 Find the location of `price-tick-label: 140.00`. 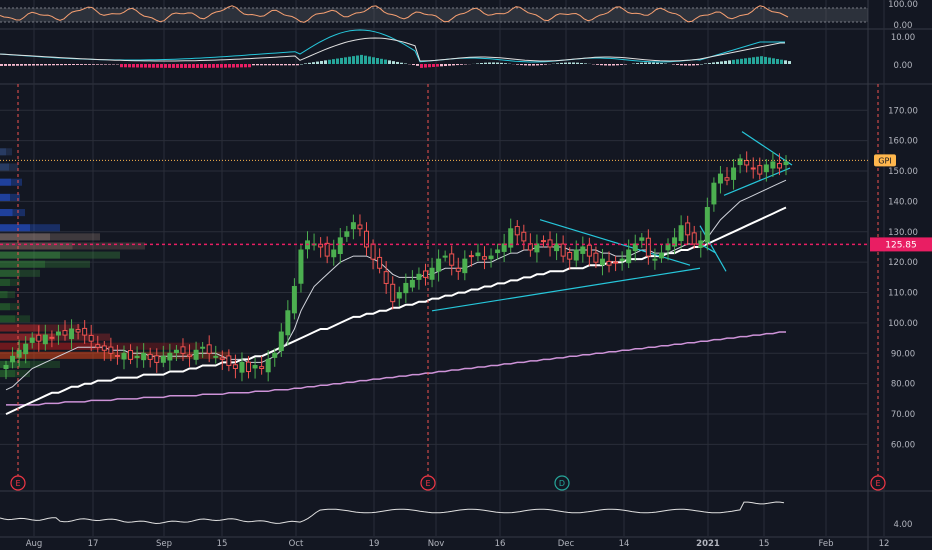

price-tick-label: 140.00 is located at coordinates (903, 202).